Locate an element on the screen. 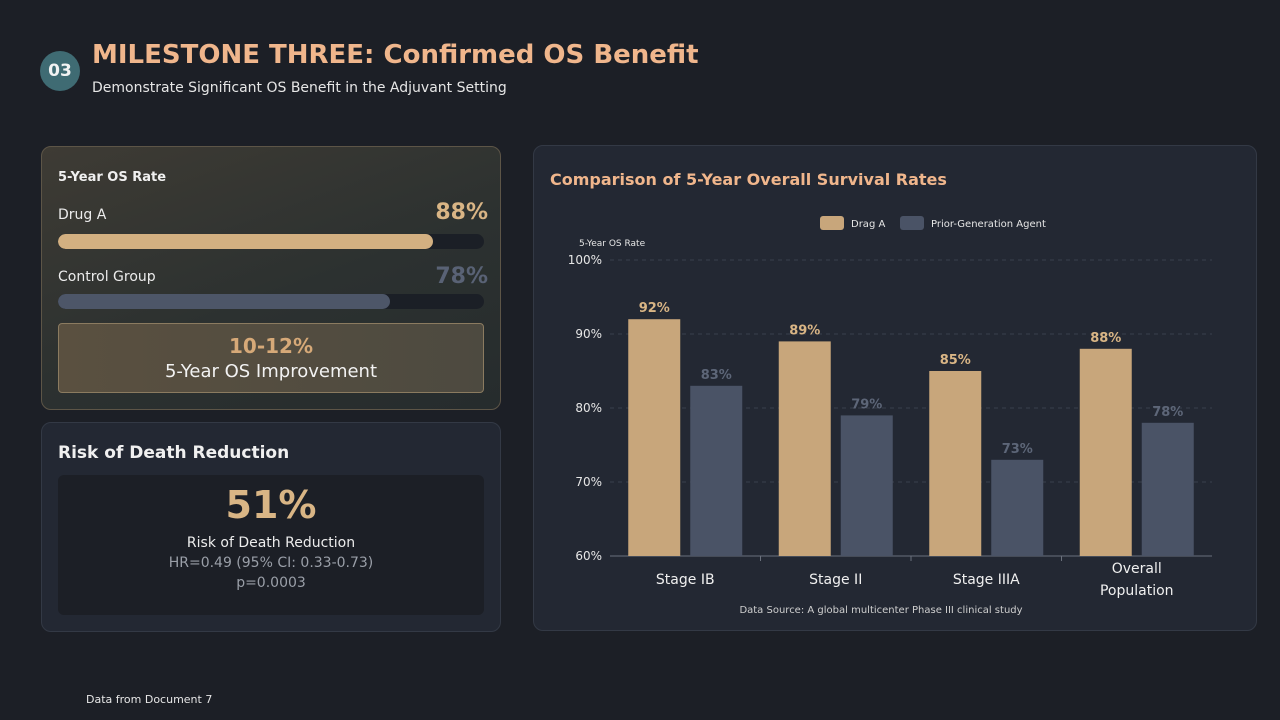 The width and height of the screenshot is (1280, 720). footer-note: Data from Document 7 is located at coordinates (149, 699).